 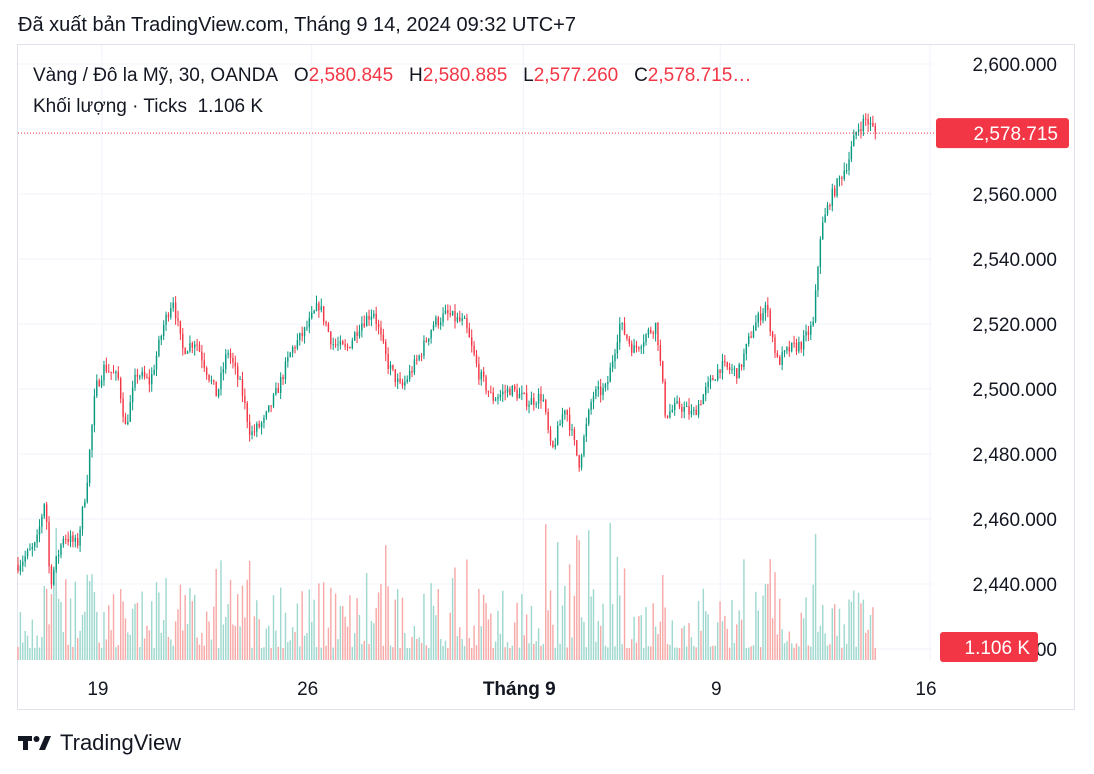 What do you see at coordinates (301, 75) in the screenshot?
I see `open-label: O` at bounding box center [301, 75].